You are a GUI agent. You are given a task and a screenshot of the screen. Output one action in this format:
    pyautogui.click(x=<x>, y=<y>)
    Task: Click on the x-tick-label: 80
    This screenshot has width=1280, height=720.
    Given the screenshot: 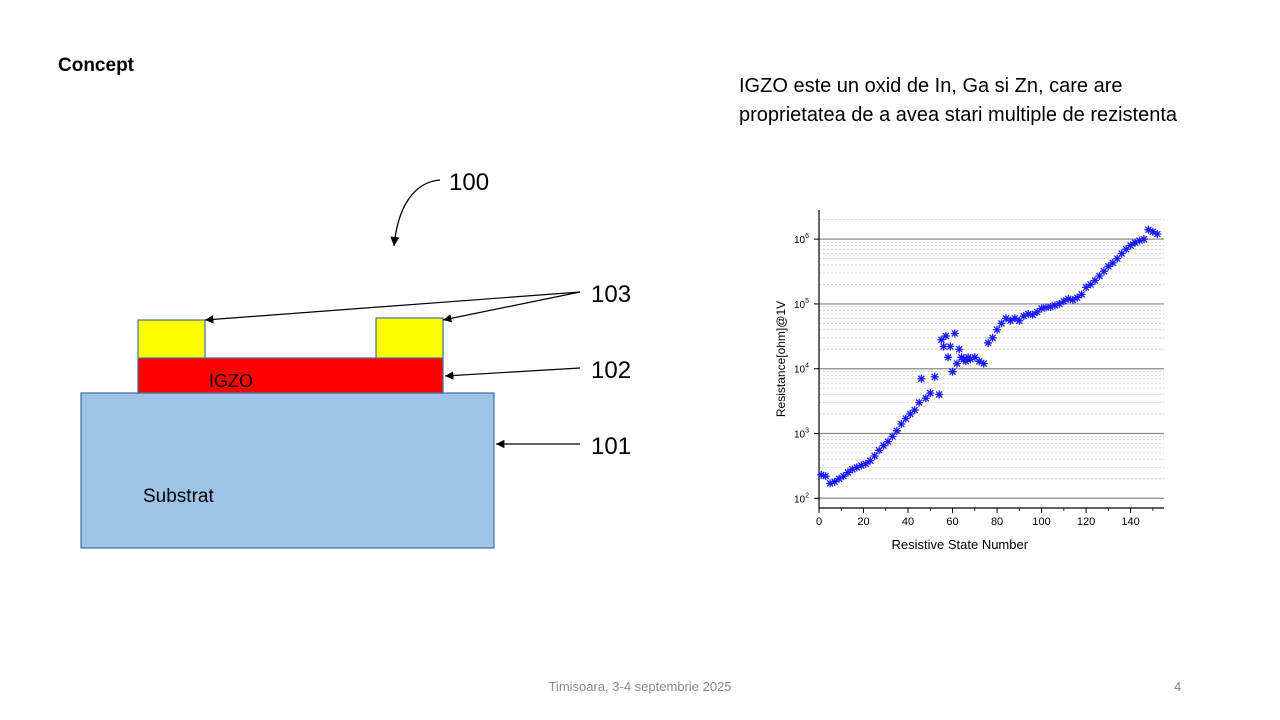 What is the action you would take?
    pyautogui.click(x=997, y=522)
    